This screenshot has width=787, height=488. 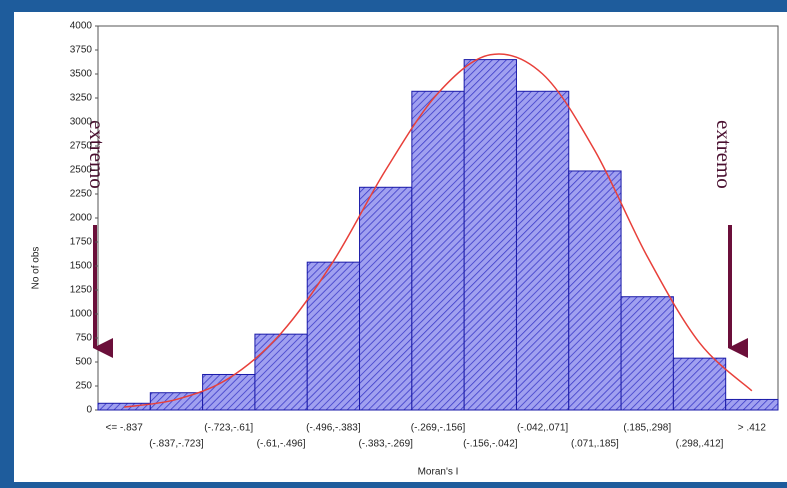 What do you see at coordinates (81, 74) in the screenshot?
I see `y-tick-label: 3500` at bounding box center [81, 74].